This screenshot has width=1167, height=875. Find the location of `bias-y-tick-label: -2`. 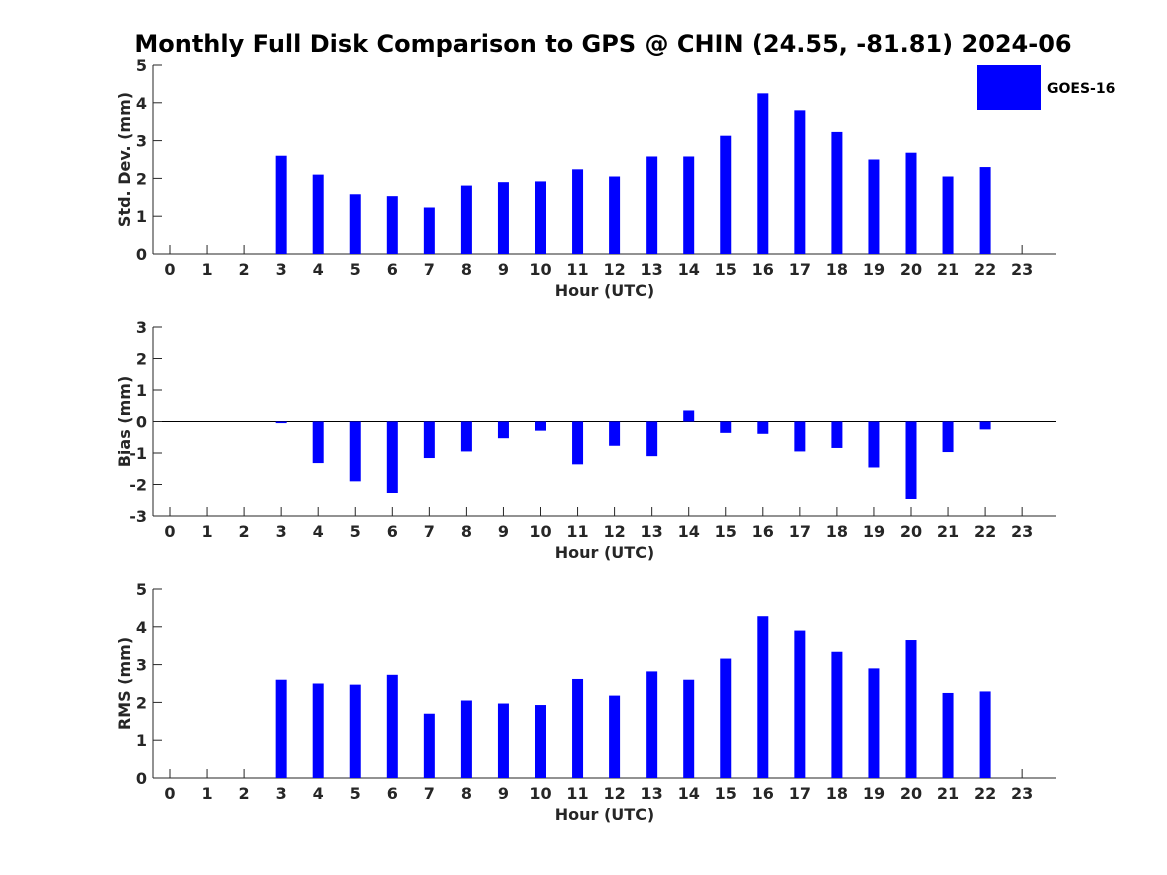

bias-y-tick-label: -2 is located at coordinates (138, 485).